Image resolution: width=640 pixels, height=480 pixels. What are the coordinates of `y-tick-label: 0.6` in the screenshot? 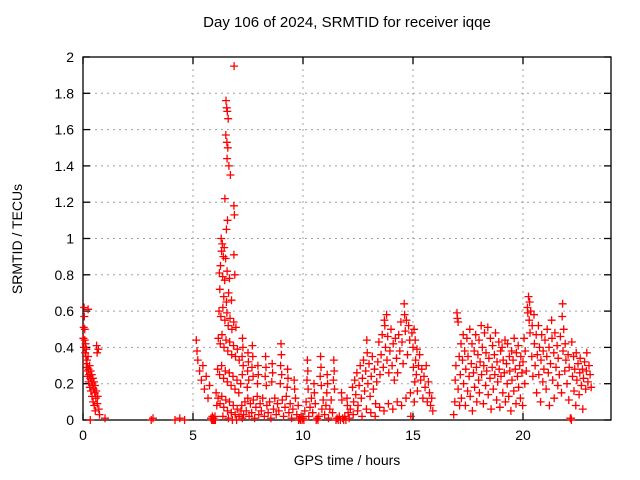 It's located at (65, 311).